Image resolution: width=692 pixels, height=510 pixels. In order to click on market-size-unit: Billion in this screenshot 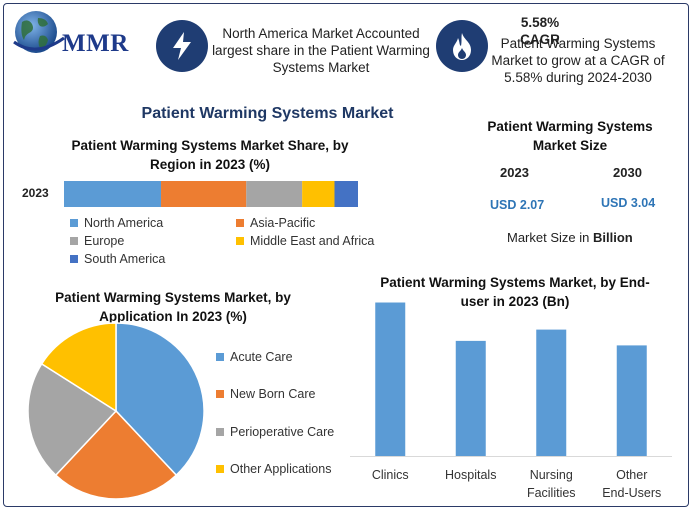, I will do `click(612, 237)`.